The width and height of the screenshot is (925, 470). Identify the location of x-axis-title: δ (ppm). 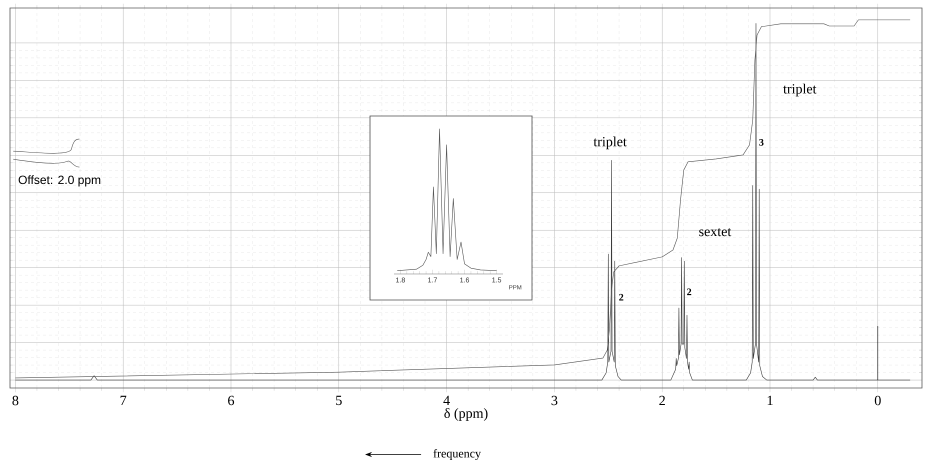
(466, 414).